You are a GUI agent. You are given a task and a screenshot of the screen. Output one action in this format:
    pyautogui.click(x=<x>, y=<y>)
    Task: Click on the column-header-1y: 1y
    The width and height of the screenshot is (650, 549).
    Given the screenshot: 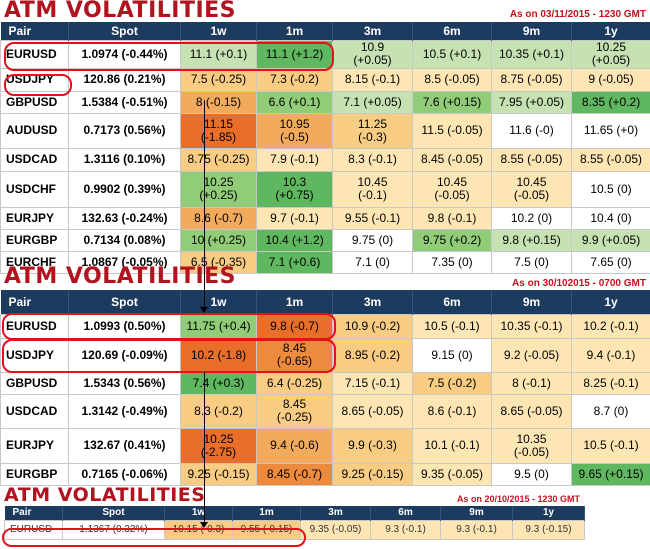 What is the action you would take?
    pyautogui.click(x=548, y=513)
    